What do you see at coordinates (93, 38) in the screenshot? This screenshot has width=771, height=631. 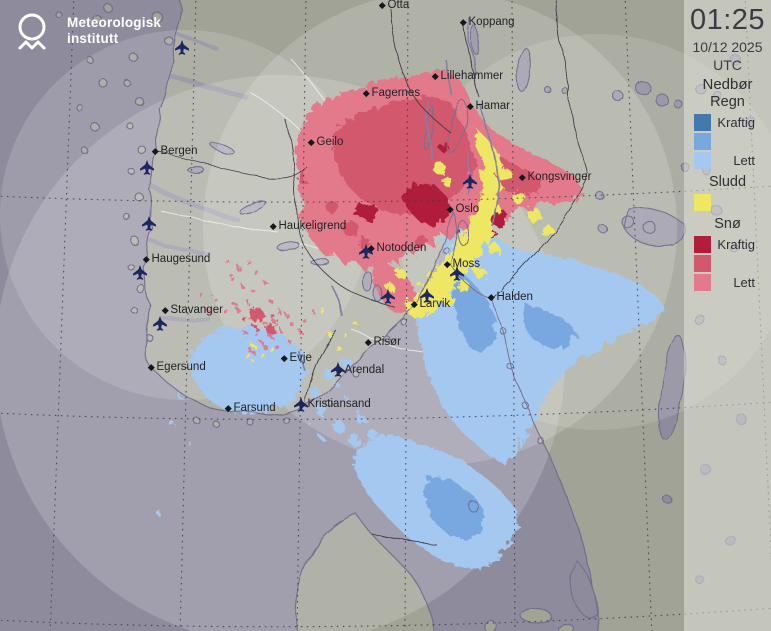 I see `met-logo-line2: institutt` at bounding box center [93, 38].